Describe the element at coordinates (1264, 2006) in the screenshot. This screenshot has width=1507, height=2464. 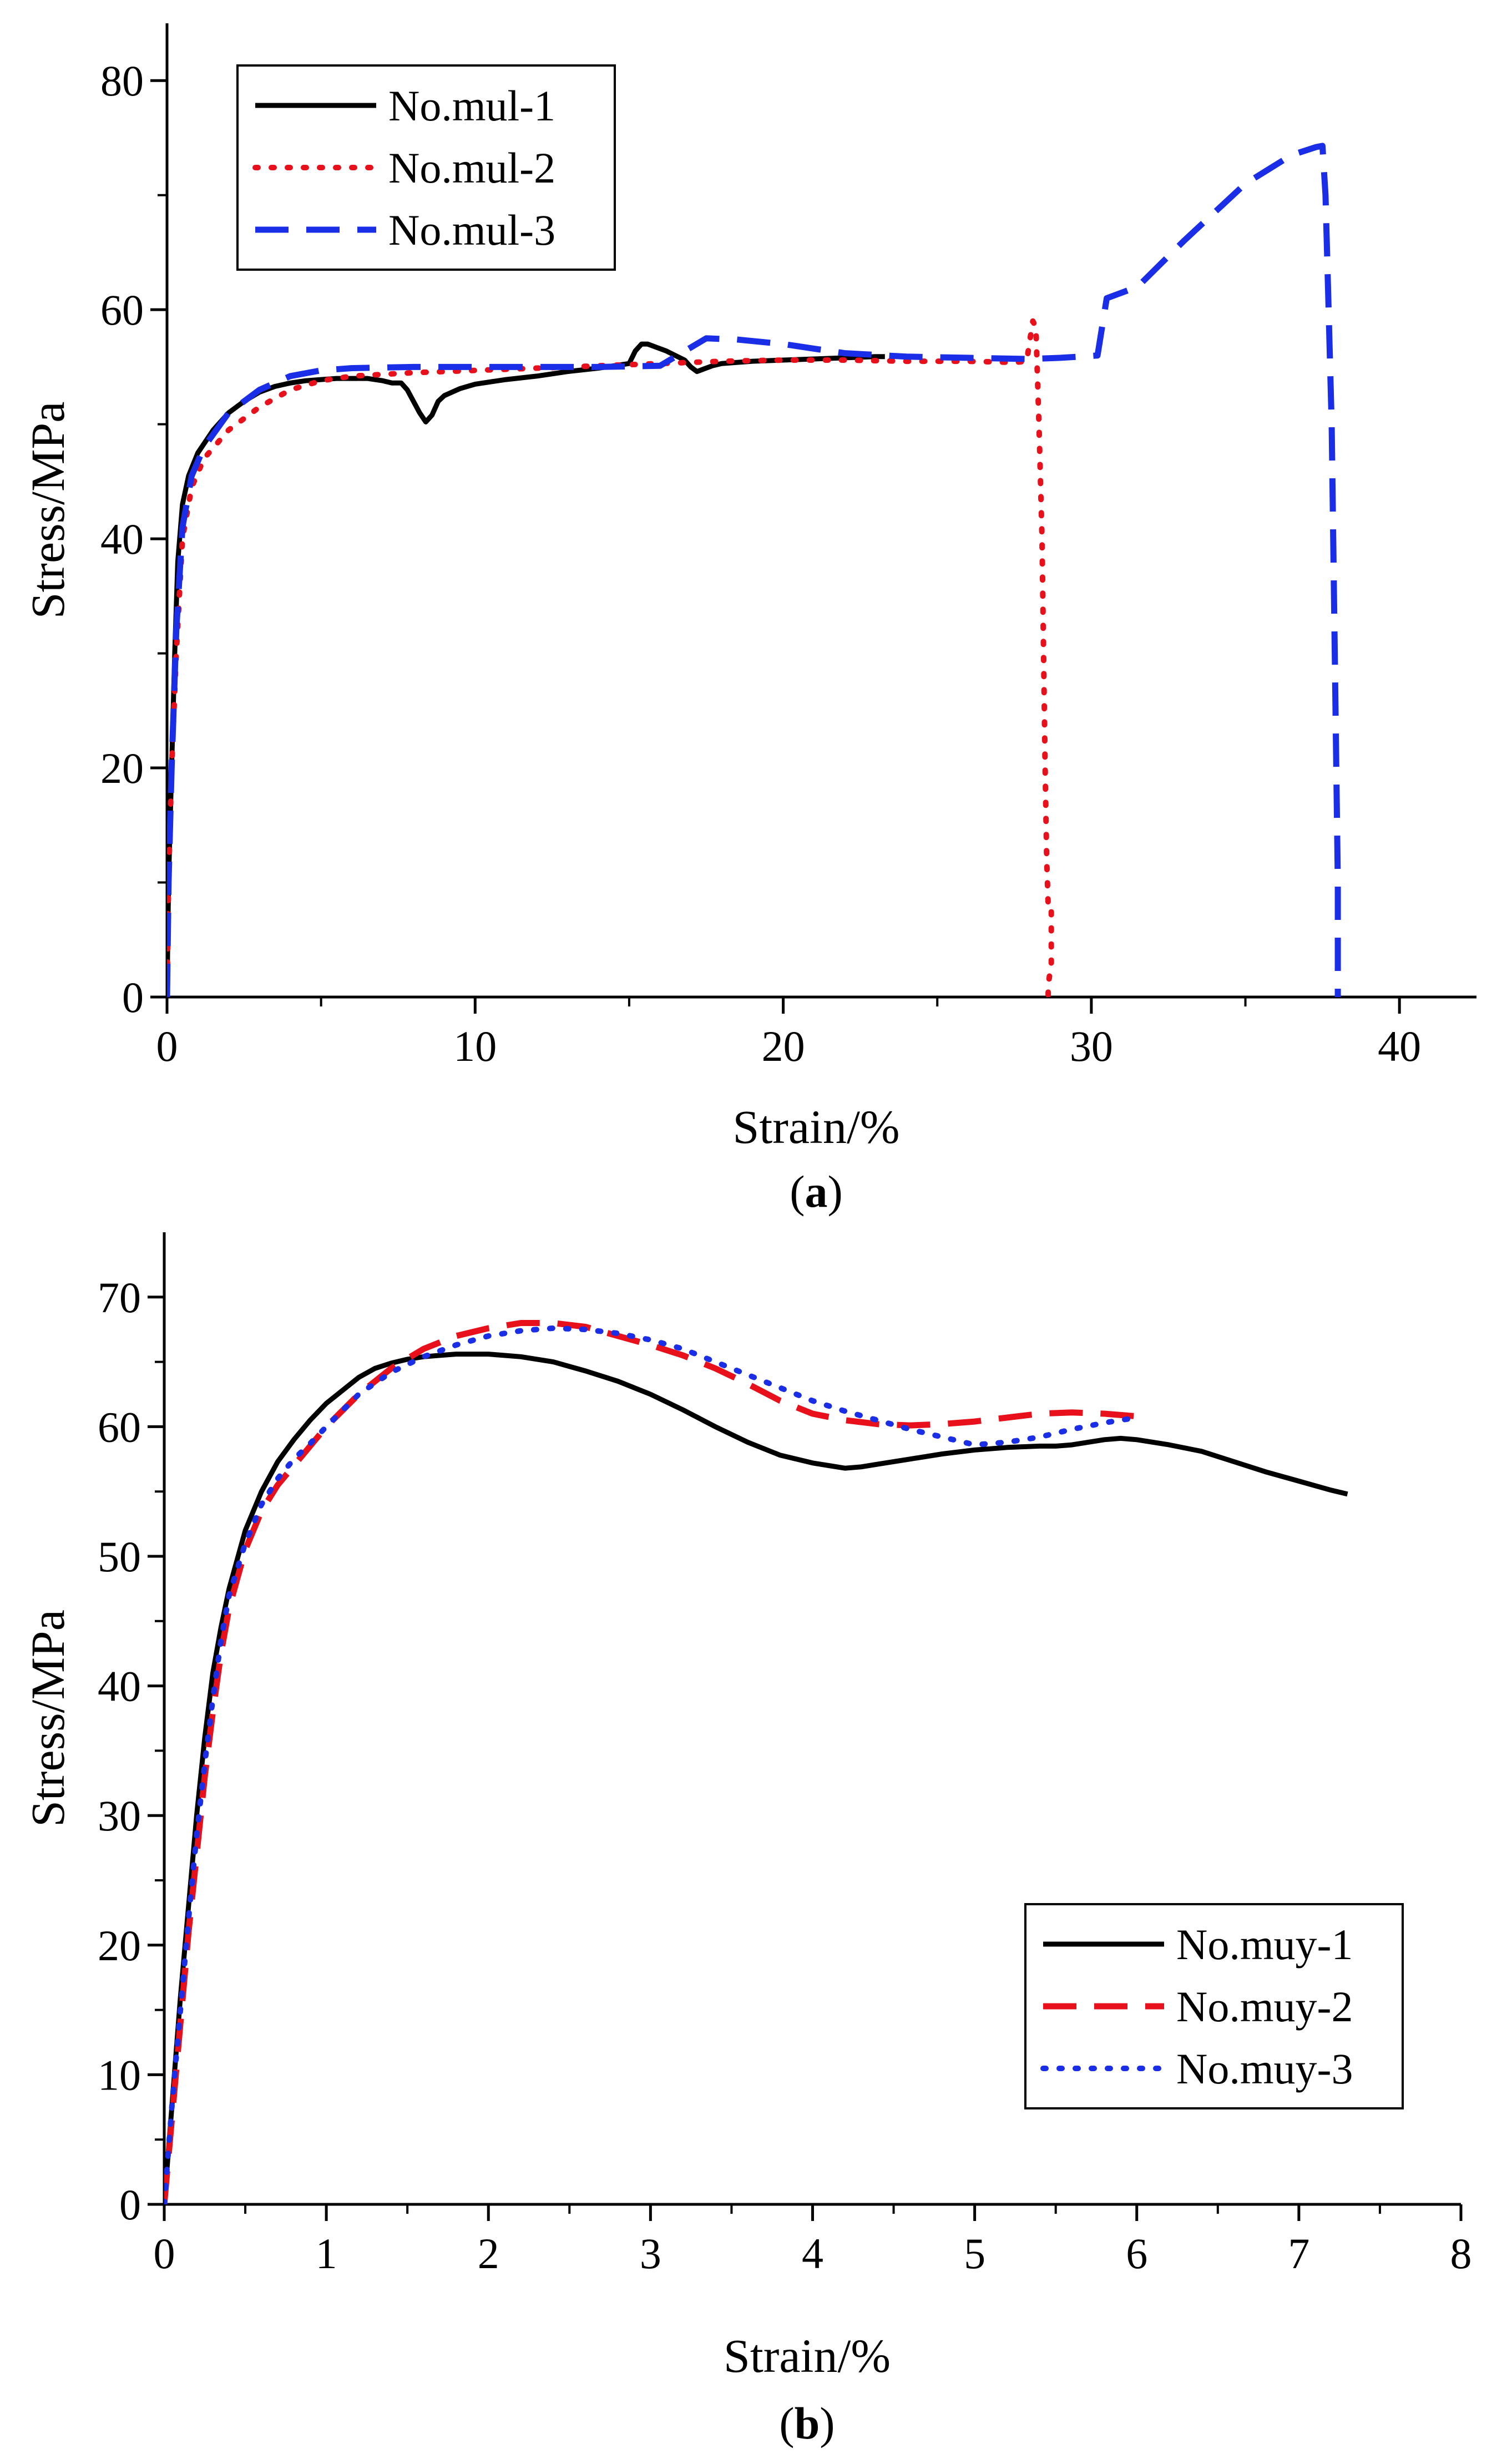
I see `legend-label: No.muy-2` at that location.